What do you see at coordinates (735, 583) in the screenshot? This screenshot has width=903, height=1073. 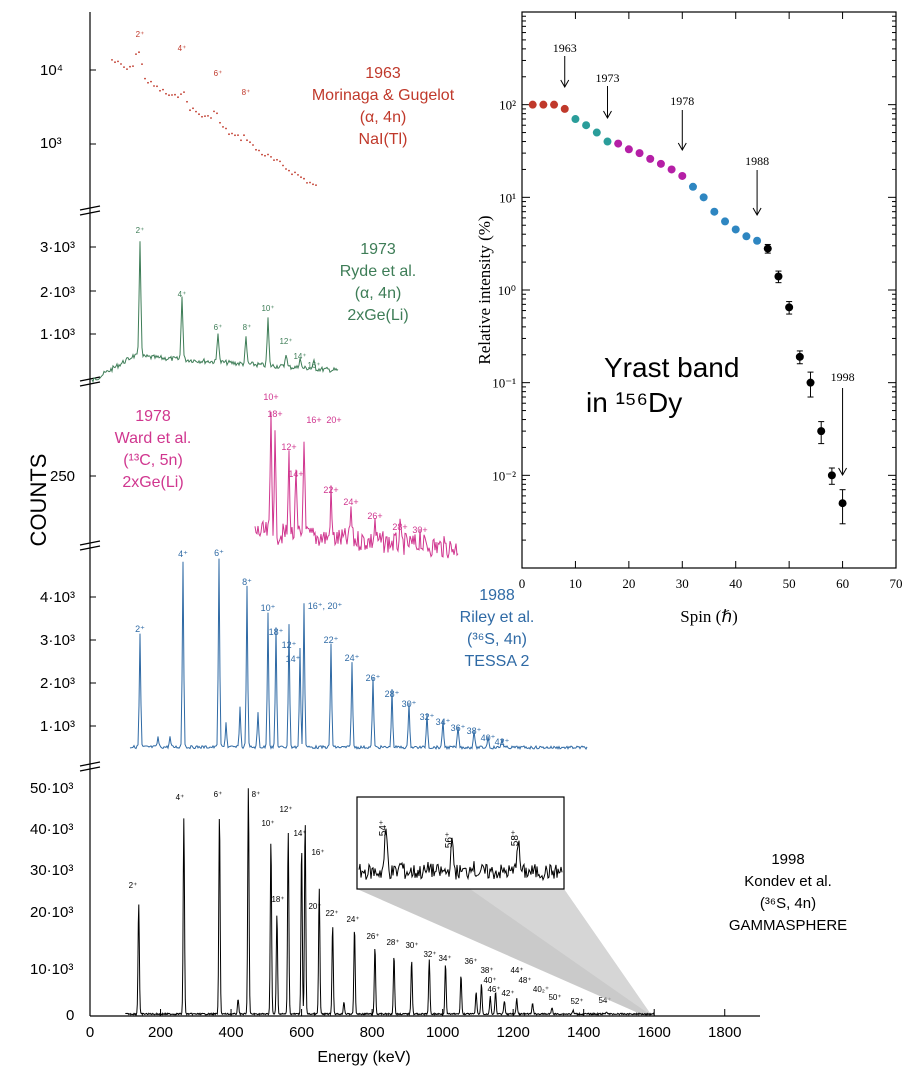 I see `yrast-xtick-label: 40` at bounding box center [735, 583].